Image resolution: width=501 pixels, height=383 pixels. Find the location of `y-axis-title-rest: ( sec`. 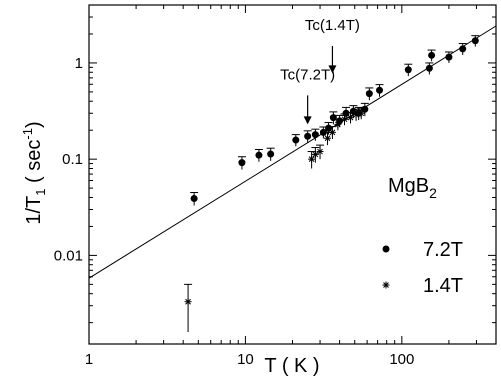

y-axis-title-rest: ( sec is located at coordinates (34, 164).